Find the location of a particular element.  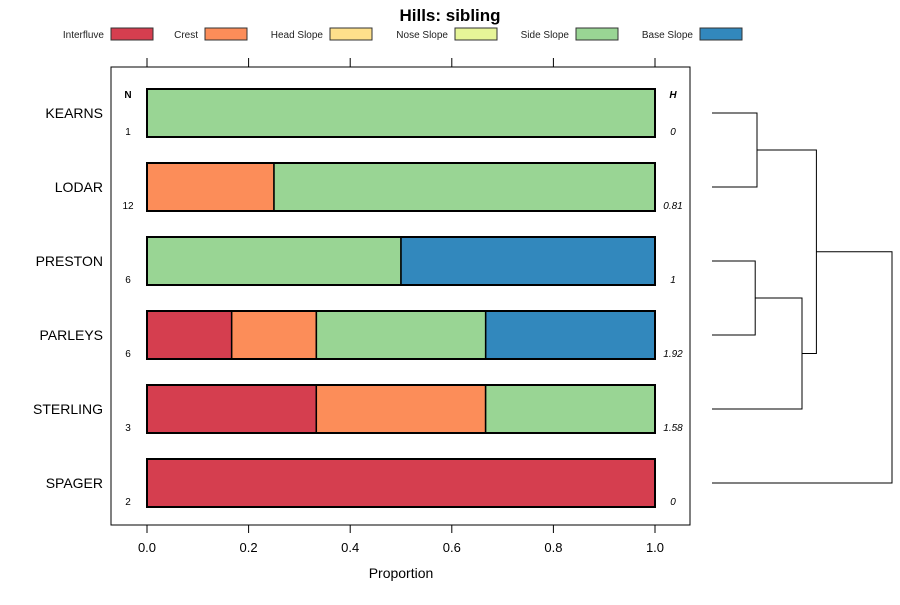

x-tick-label: 1.0 is located at coordinates (655, 547).